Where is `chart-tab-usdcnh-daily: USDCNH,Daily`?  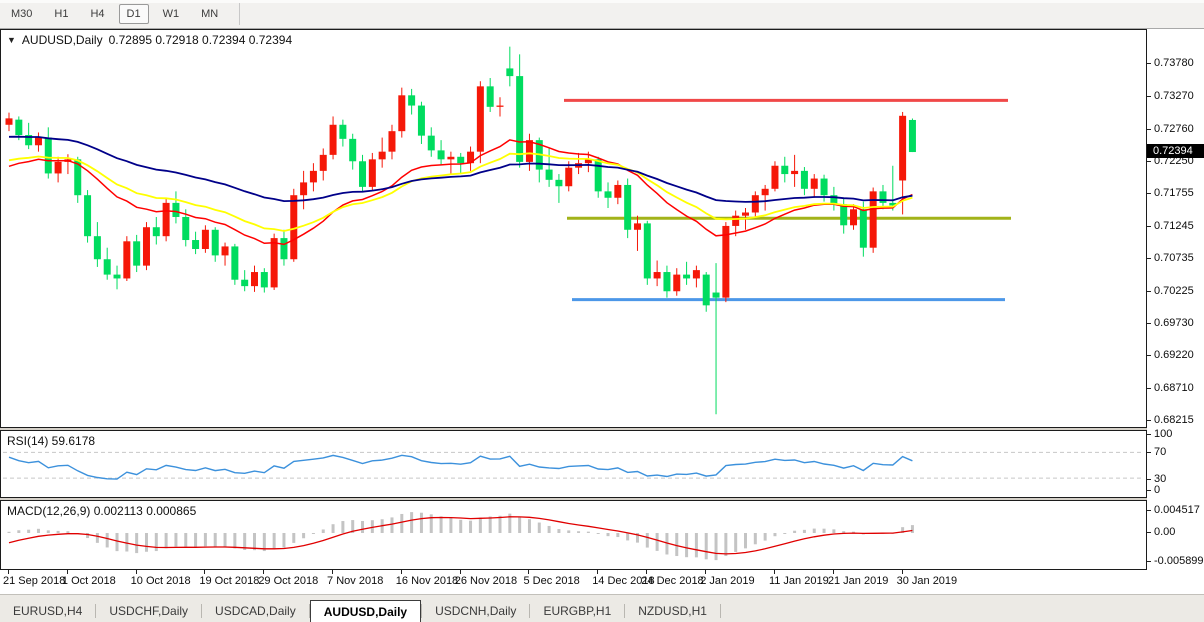
chart-tab-usdcnh-daily: USDCNH,Daily is located at coordinates (476, 610).